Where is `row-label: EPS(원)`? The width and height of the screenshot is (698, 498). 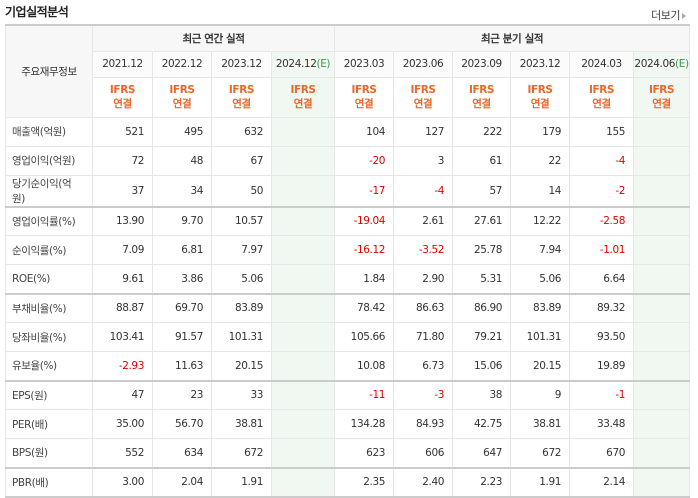
row-label: EPS(원) is located at coordinates (49, 394).